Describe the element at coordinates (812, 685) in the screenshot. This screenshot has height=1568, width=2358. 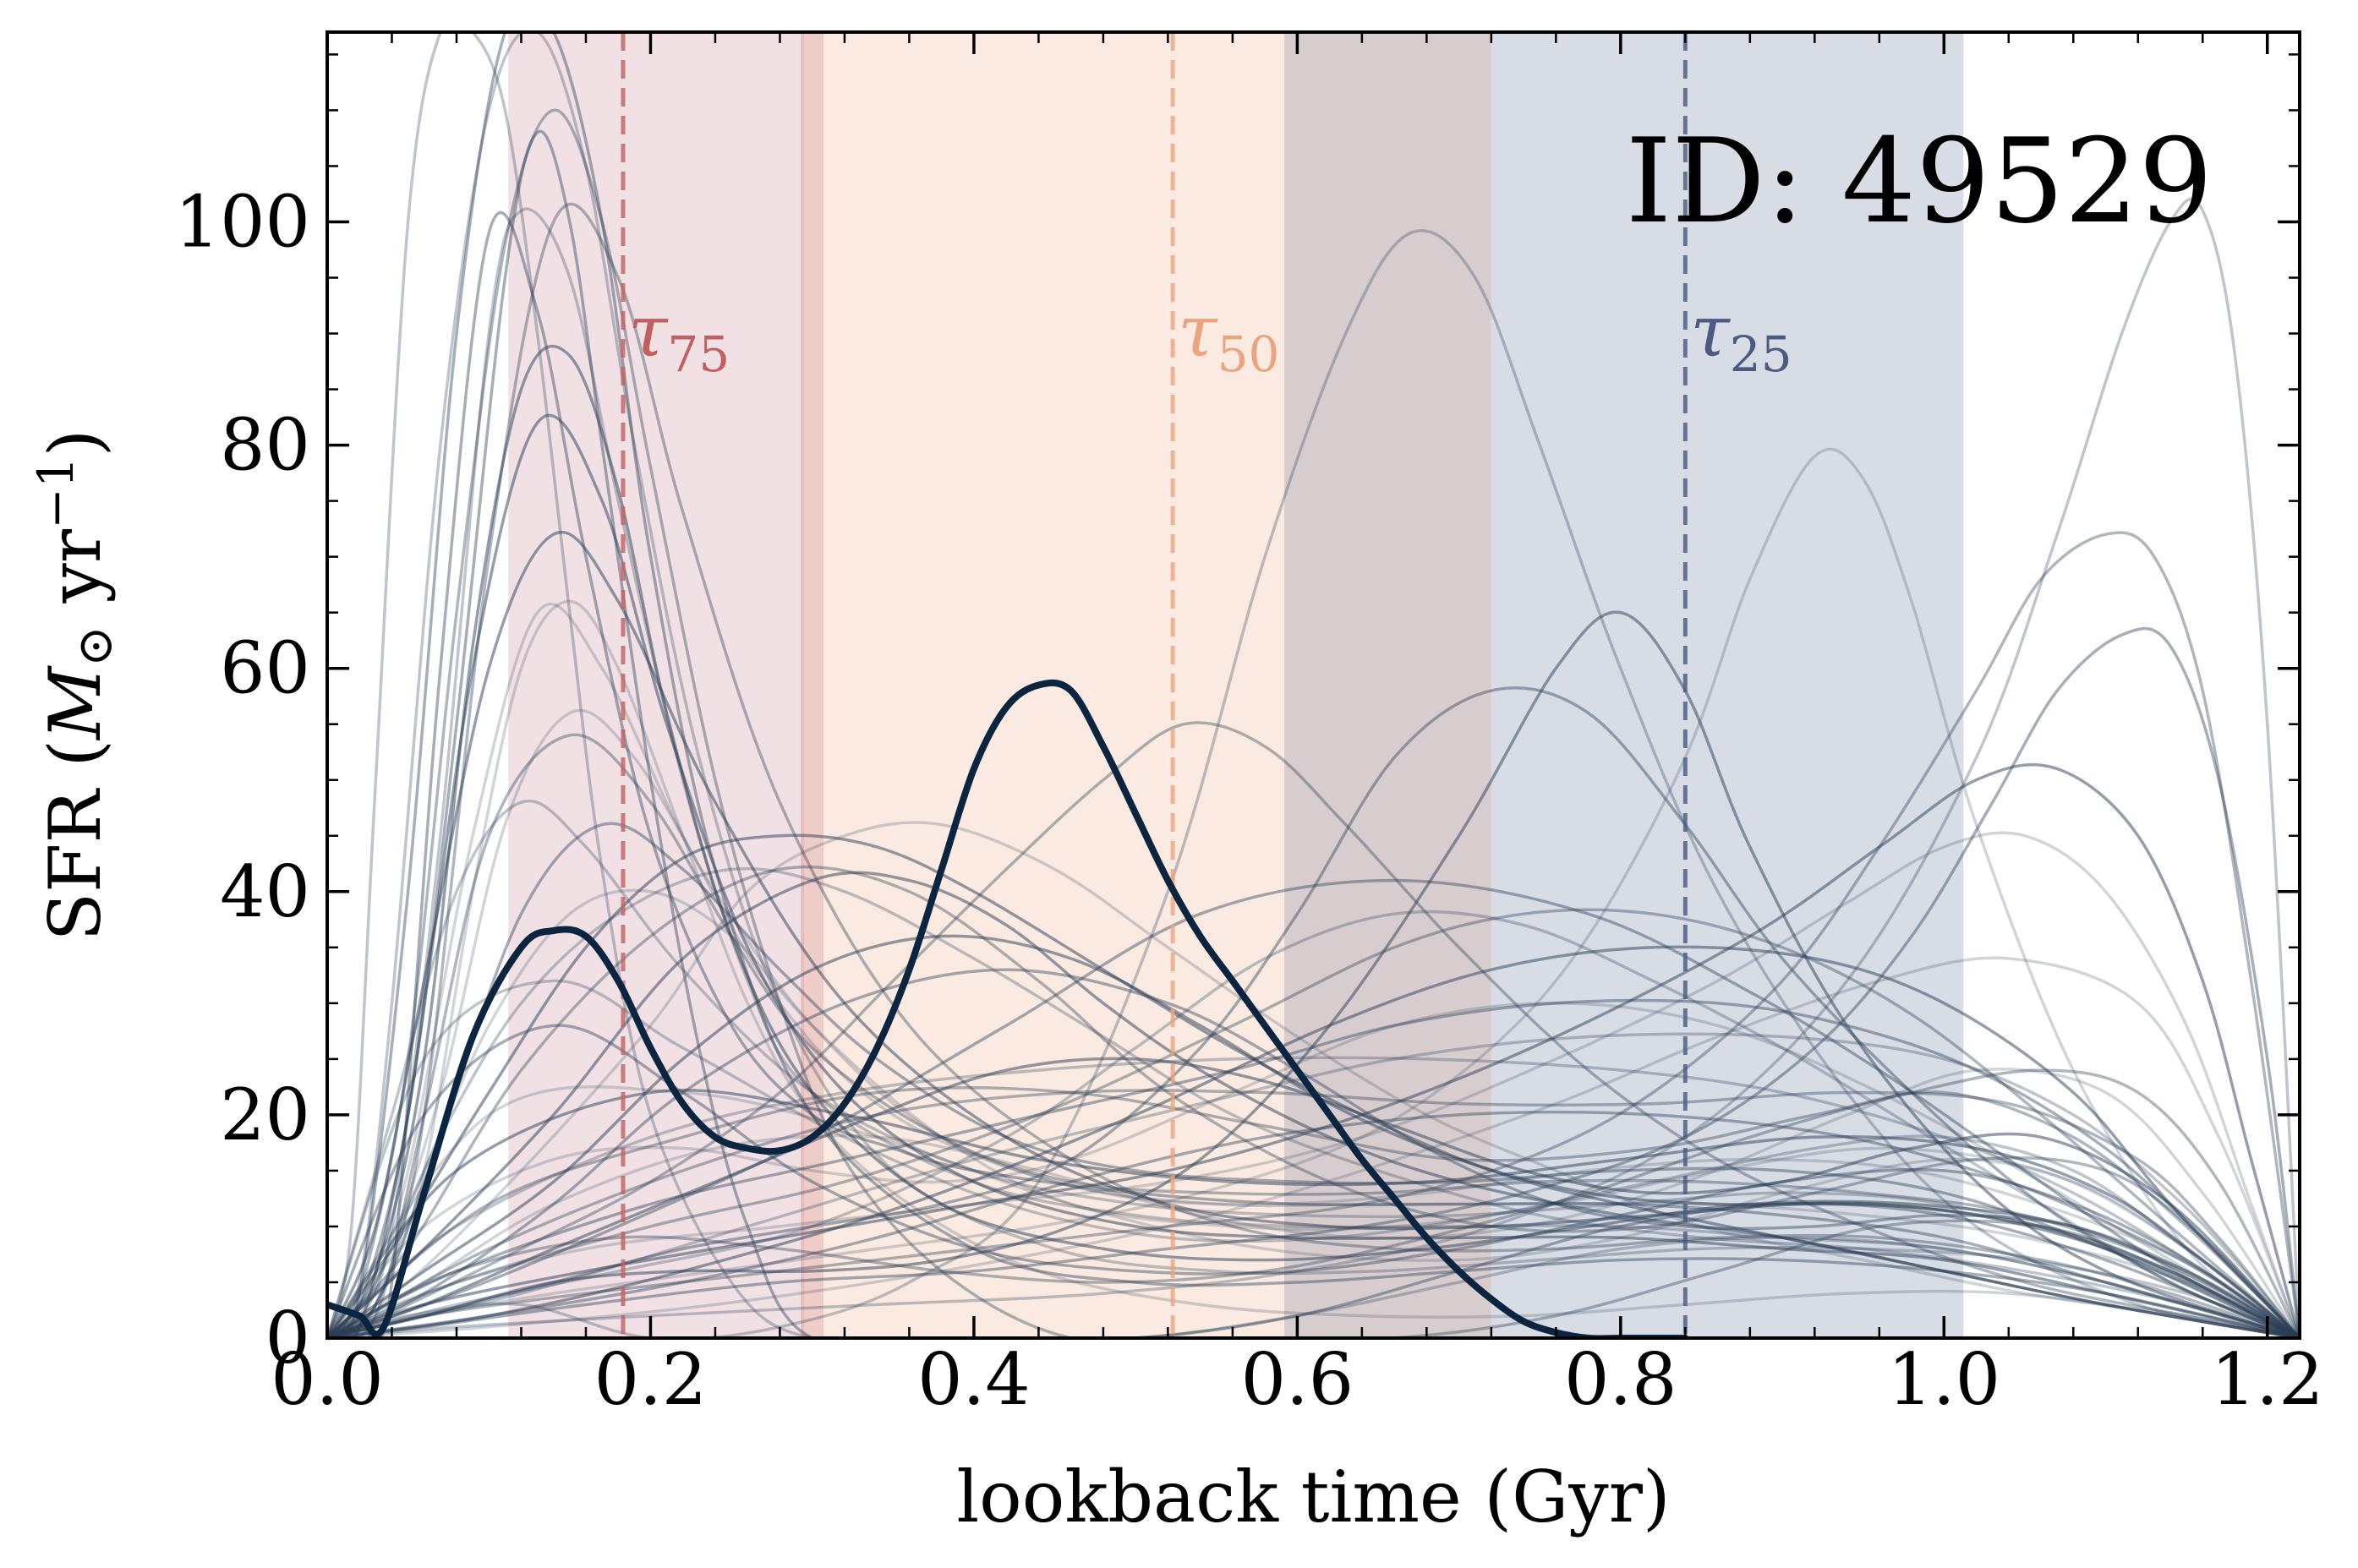
I see `tau75-band-edge` at that location.